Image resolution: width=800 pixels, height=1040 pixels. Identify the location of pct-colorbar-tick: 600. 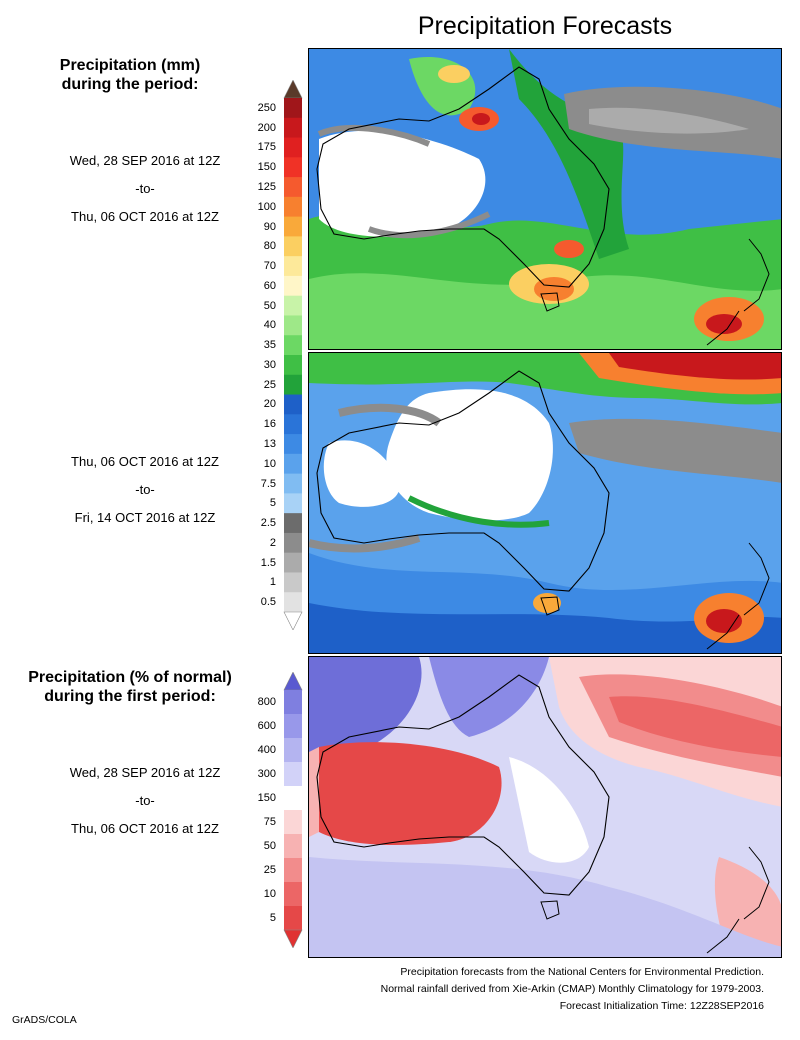
(266, 726).